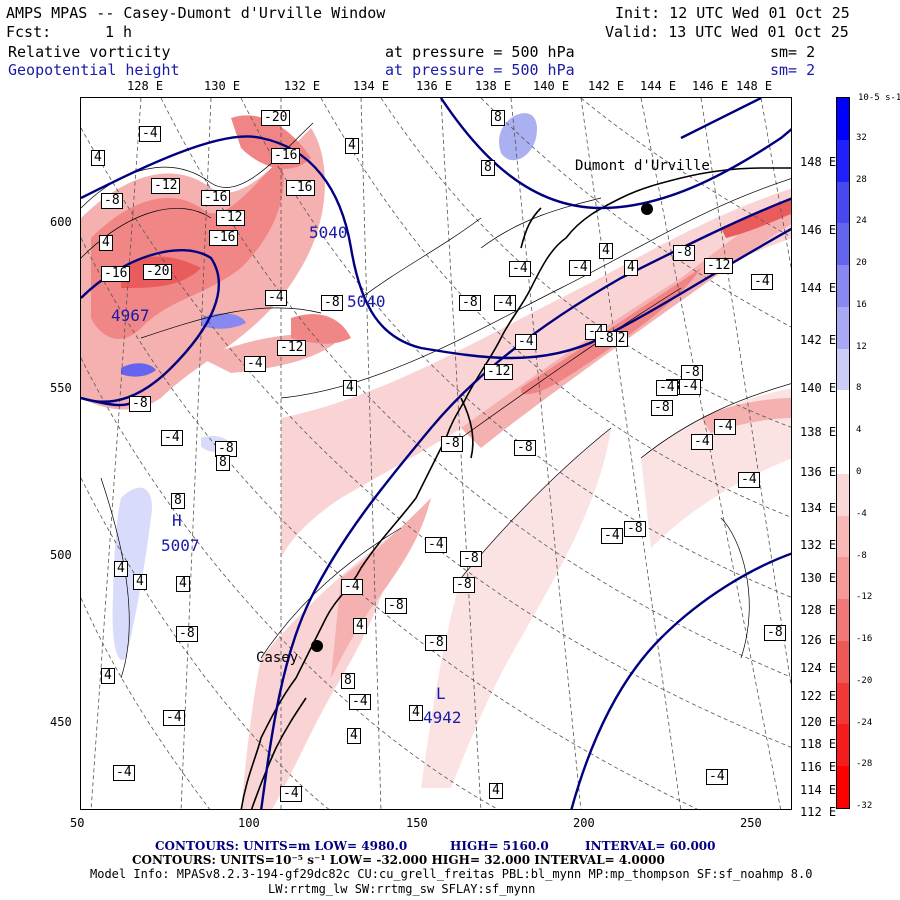 The width and height of the screenshot is (900, 900). I want to click on right-lon-label: 146 E, so click(818, 230).